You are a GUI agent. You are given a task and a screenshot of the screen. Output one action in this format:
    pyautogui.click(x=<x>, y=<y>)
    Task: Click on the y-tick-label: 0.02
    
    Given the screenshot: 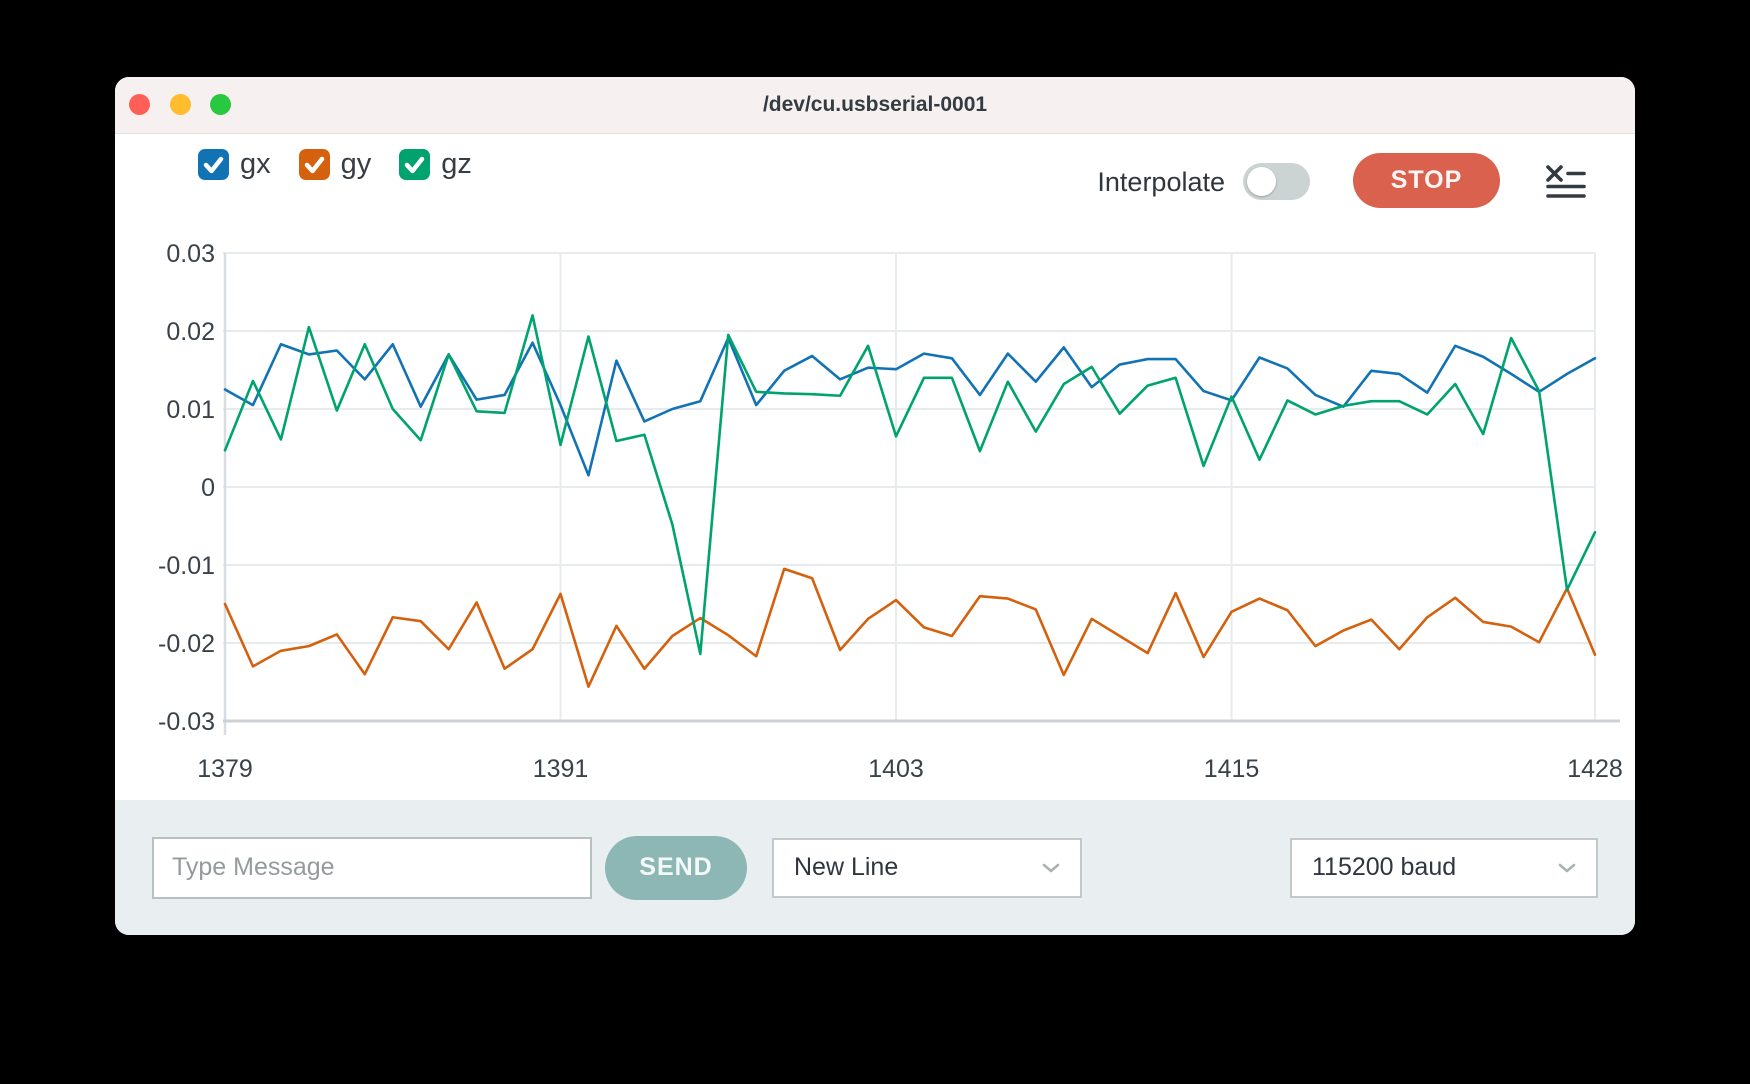 What is the action you would take?
    pyautogui.click(x=190, y=332)
    